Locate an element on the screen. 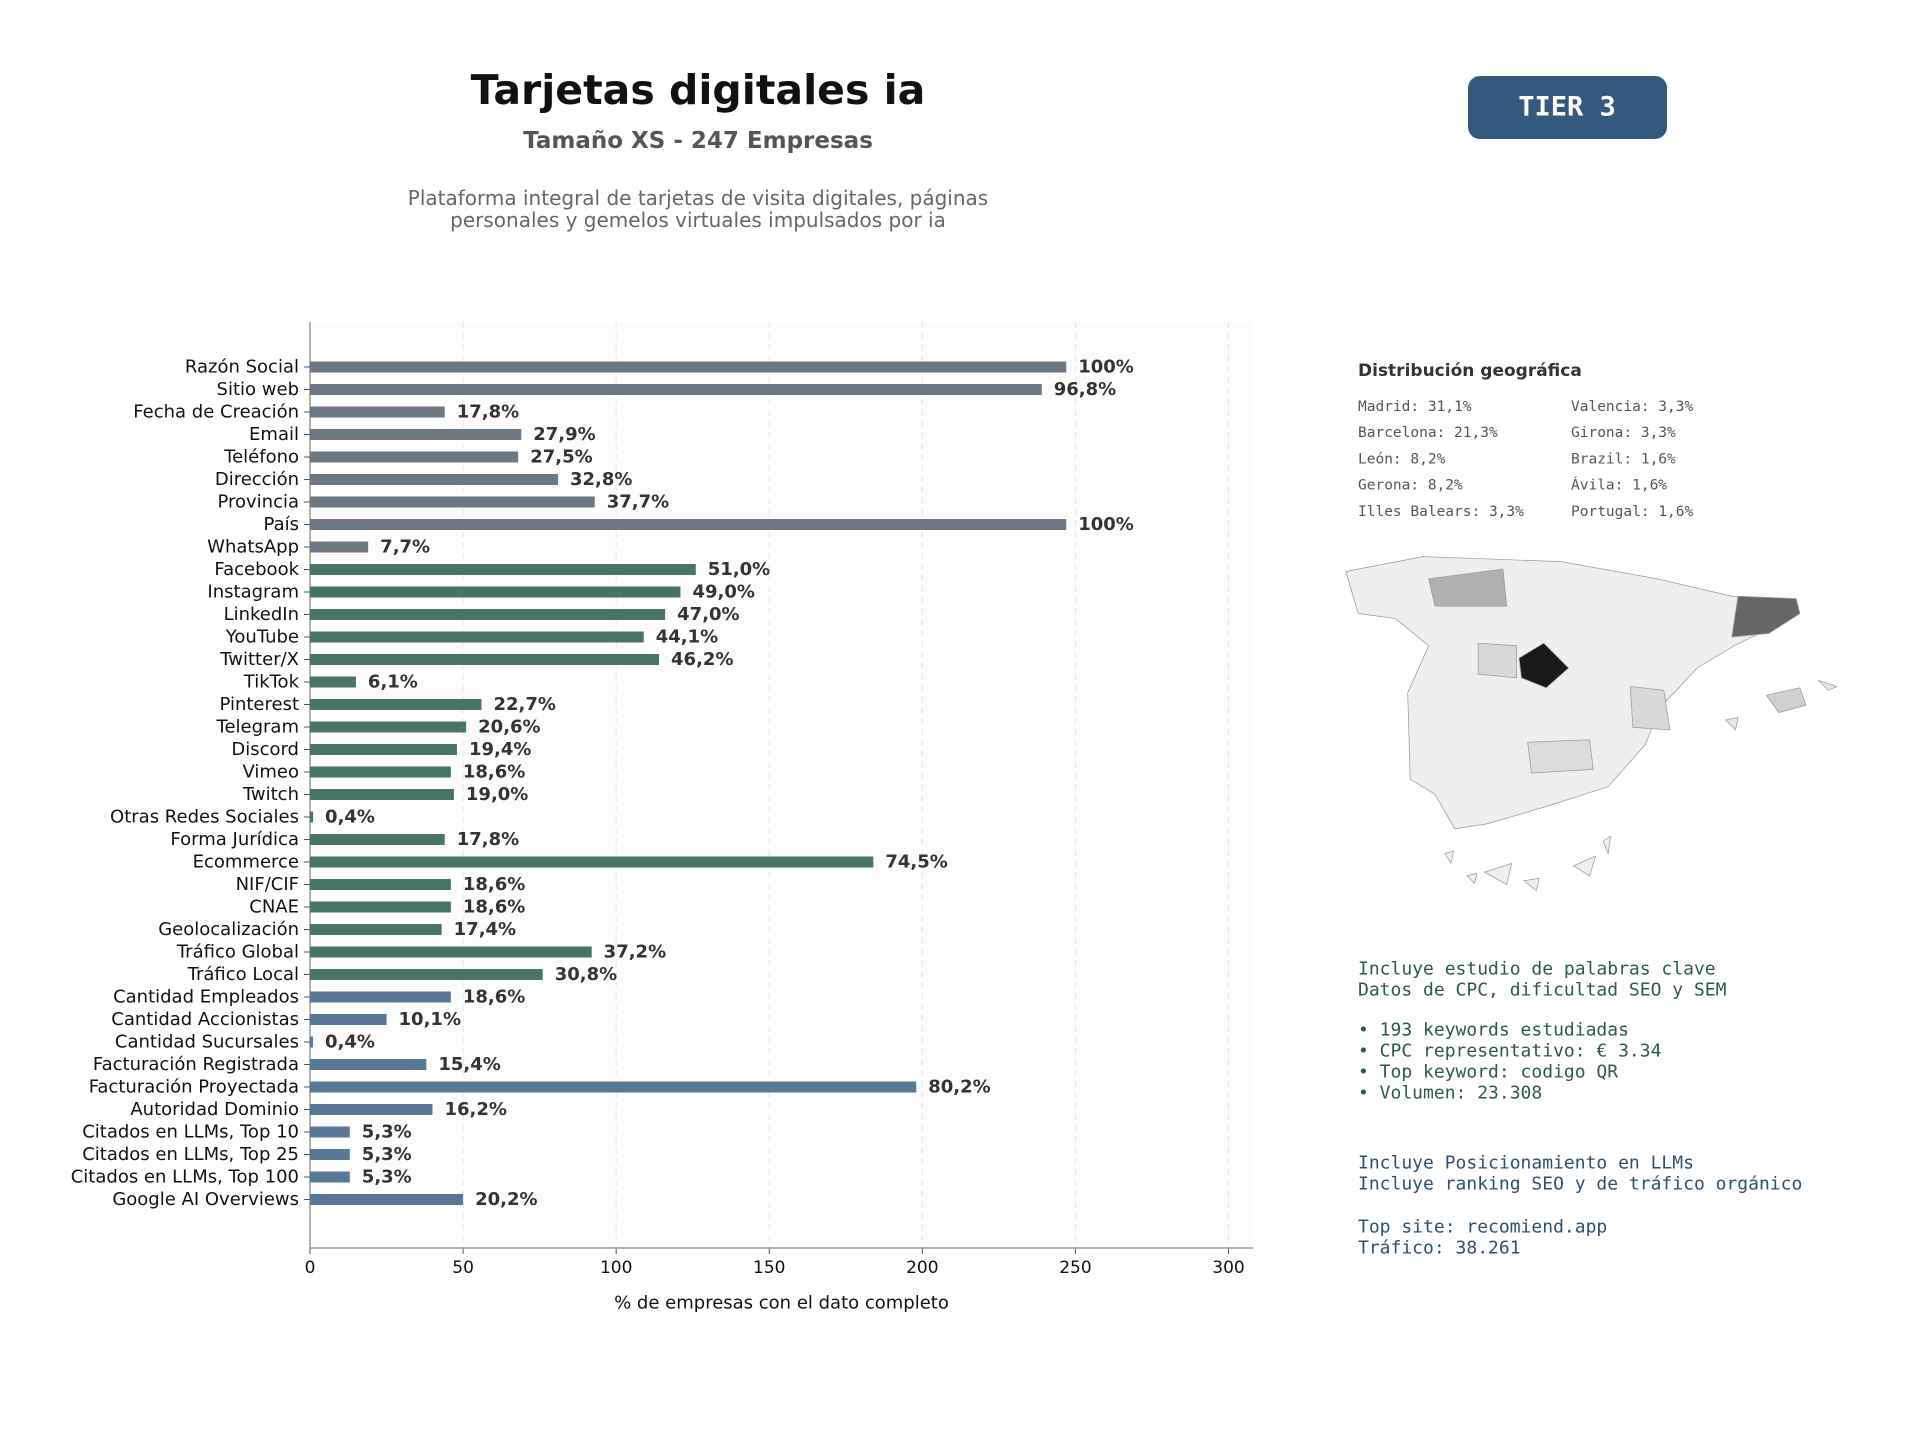 Image resolution: width=1920 pixels, height=1444 pixels. y-tick-label: Tráfico Global is located at coordinates (237, 952).